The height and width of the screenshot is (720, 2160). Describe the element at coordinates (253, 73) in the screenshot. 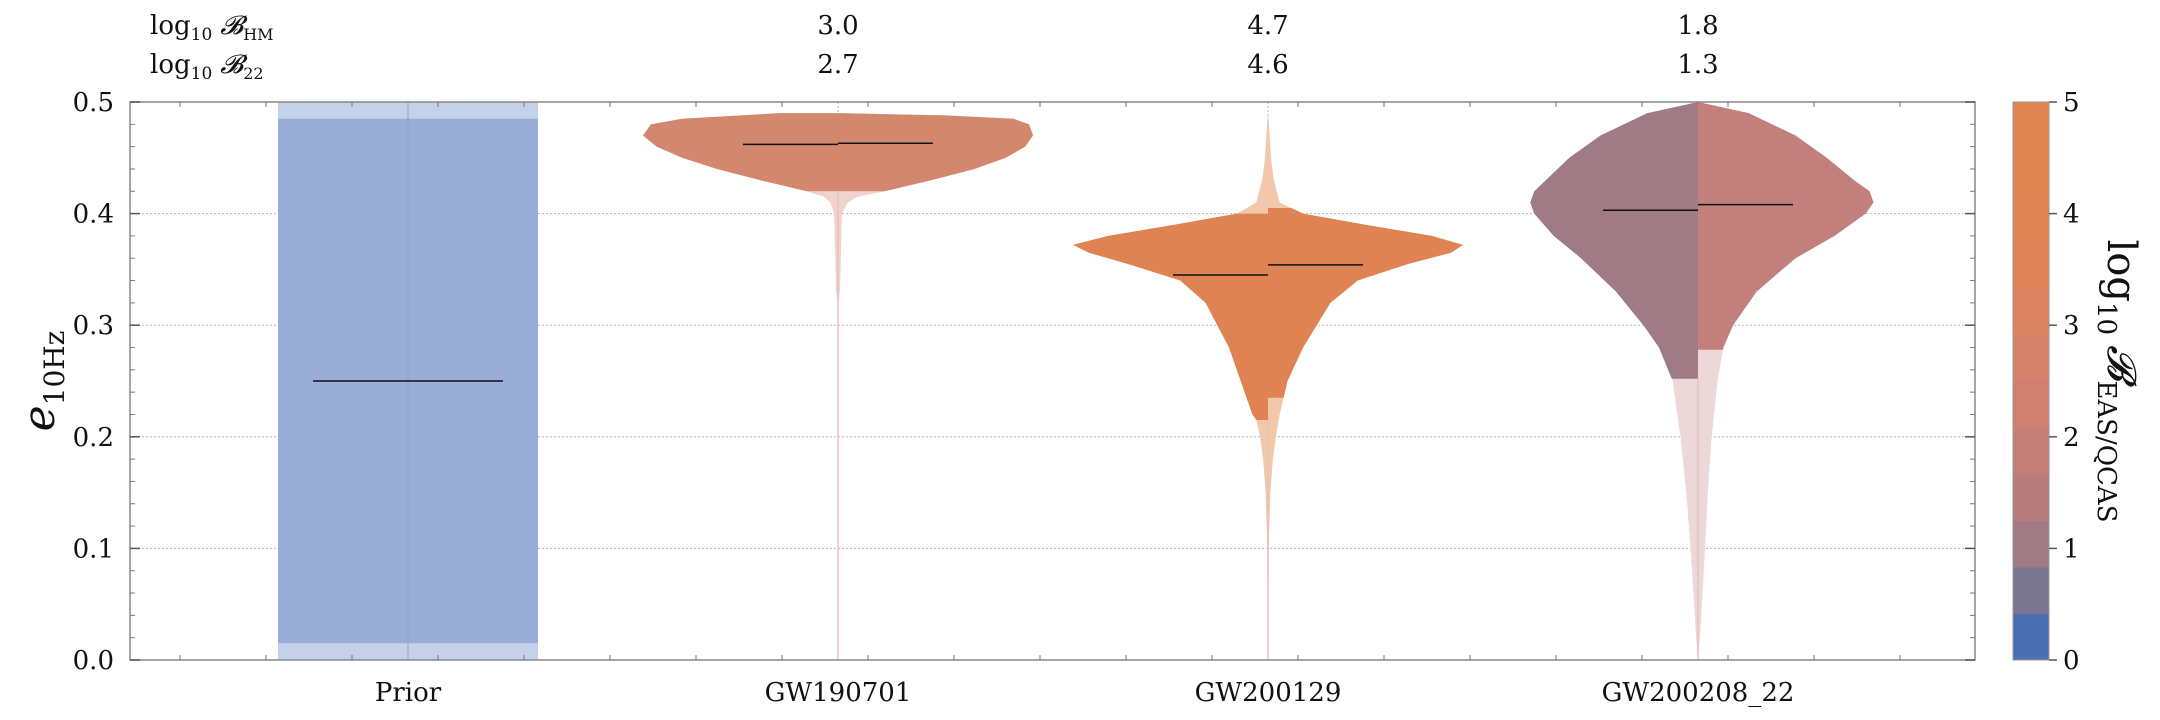

I see `bf-row-symbol-sub: 22` at that location.